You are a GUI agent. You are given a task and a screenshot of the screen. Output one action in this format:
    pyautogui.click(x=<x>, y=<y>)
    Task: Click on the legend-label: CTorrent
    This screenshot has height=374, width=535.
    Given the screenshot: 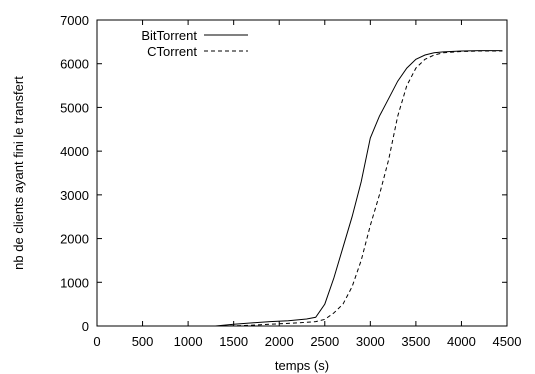 What is the action you would take?
    pyautogui.click(x=172, y=51)
    